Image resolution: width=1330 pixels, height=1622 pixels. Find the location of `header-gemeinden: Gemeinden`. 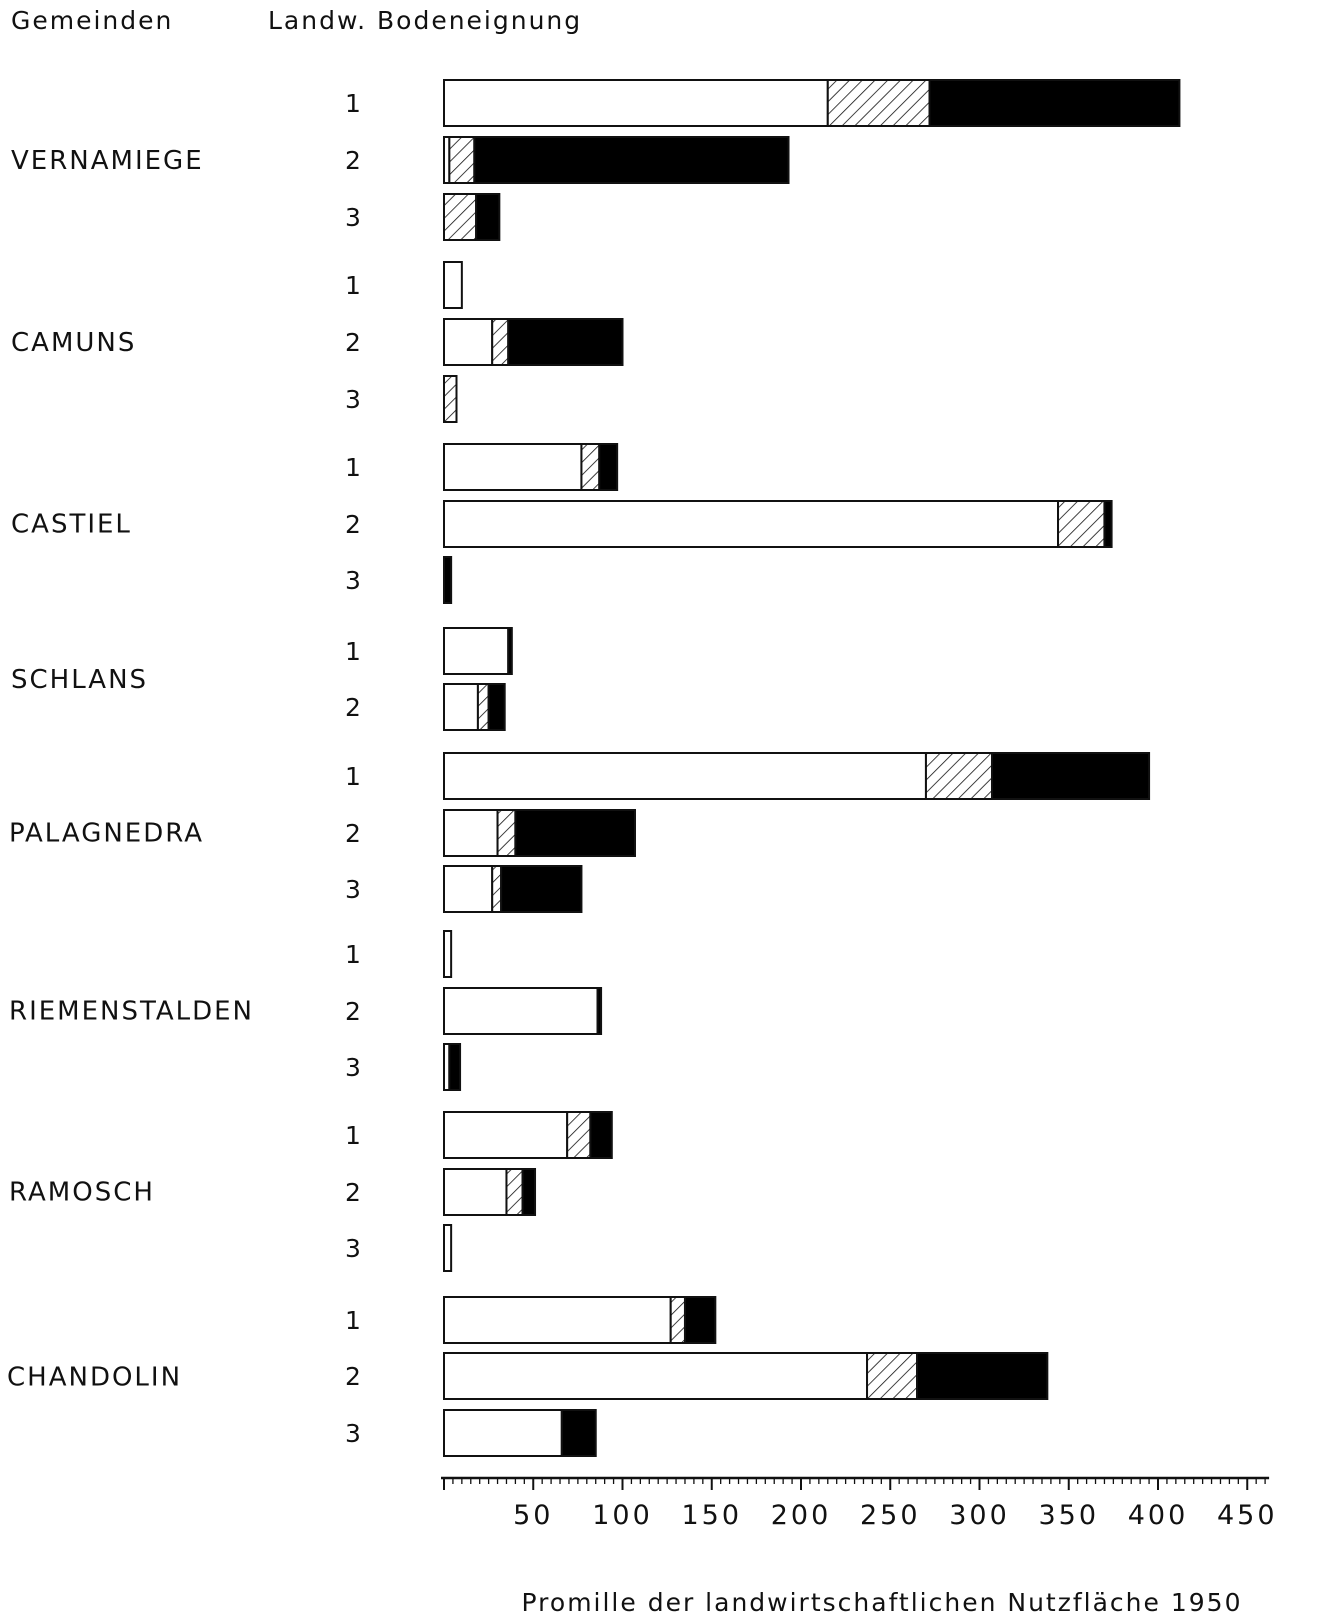

header-gemeinden: Gemeinden is located at coordinates (92, 20).